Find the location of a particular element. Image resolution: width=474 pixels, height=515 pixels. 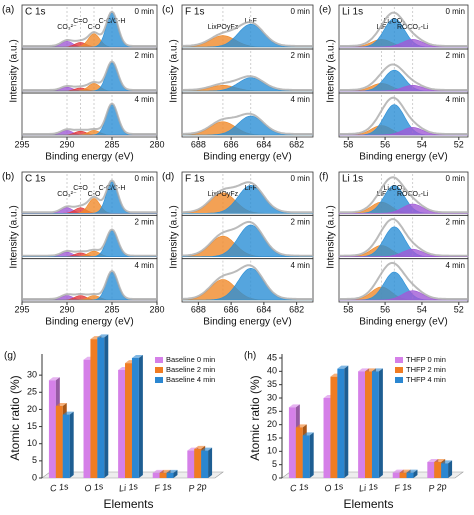

y-axis-title: Intensity (a.u.) is located at coordinates (174, 236).